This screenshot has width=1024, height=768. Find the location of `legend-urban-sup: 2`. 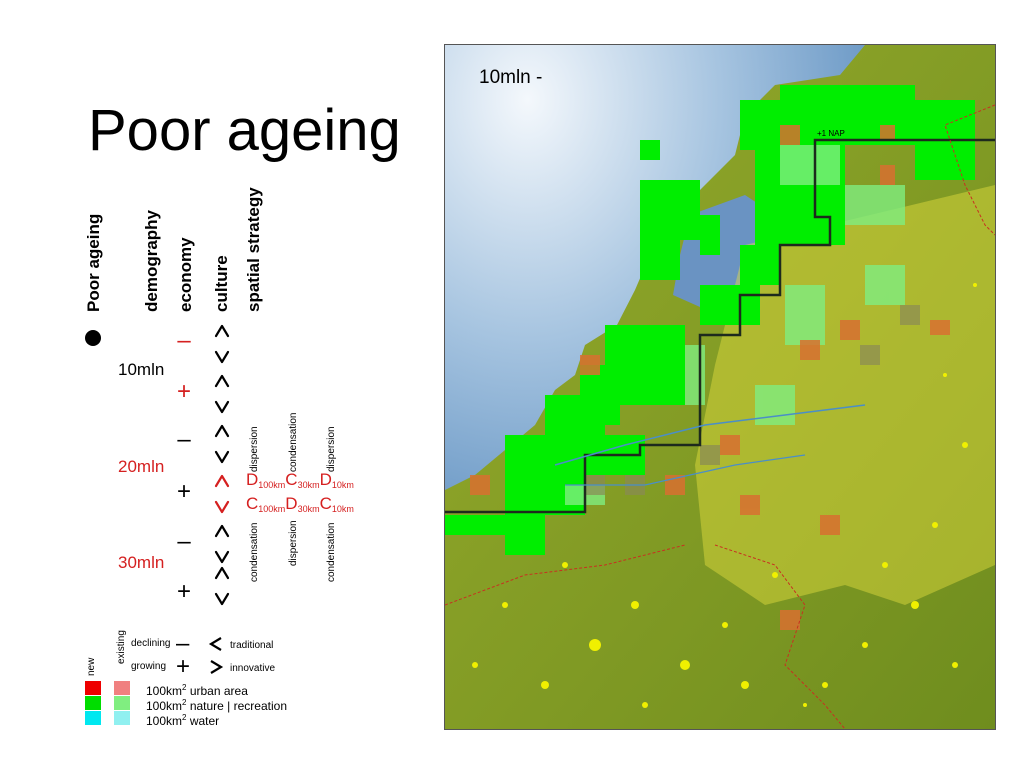

legend-urban-sup: 2 is located at coordinates (184, 687).